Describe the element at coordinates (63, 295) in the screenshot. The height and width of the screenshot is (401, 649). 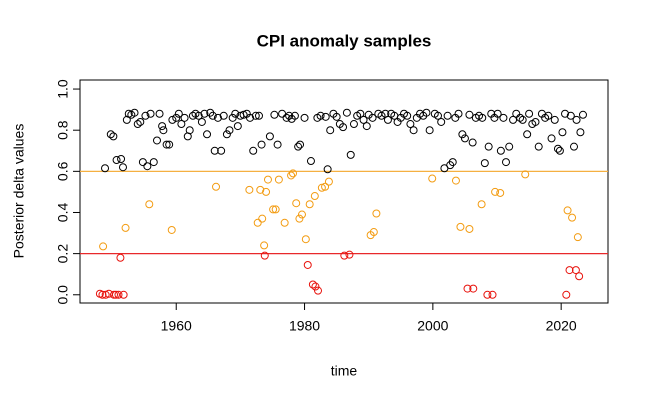
I see `y-tick-label: 0.0` at that location.